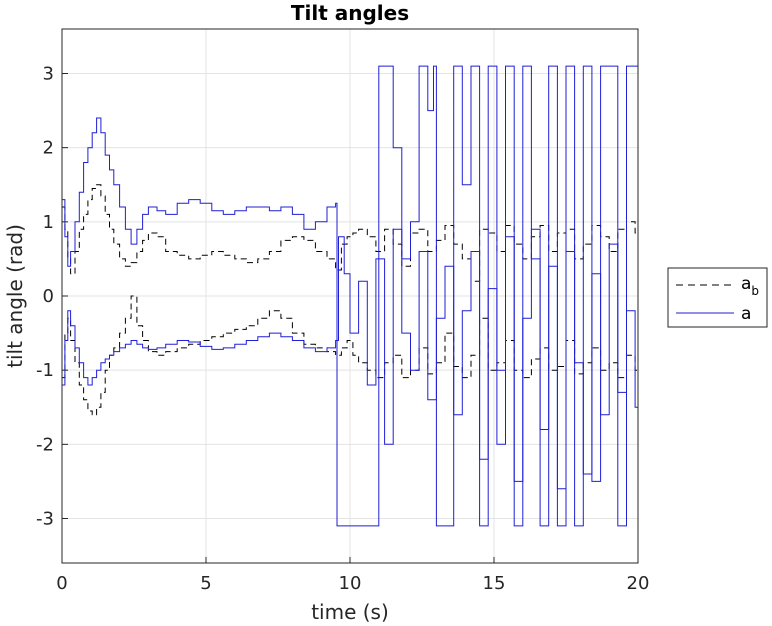 This screenshot has width=772, height=626. Describe the element at coordinates (48, 148) in the screenshot. I see `y-tick-label: 2` at that location.